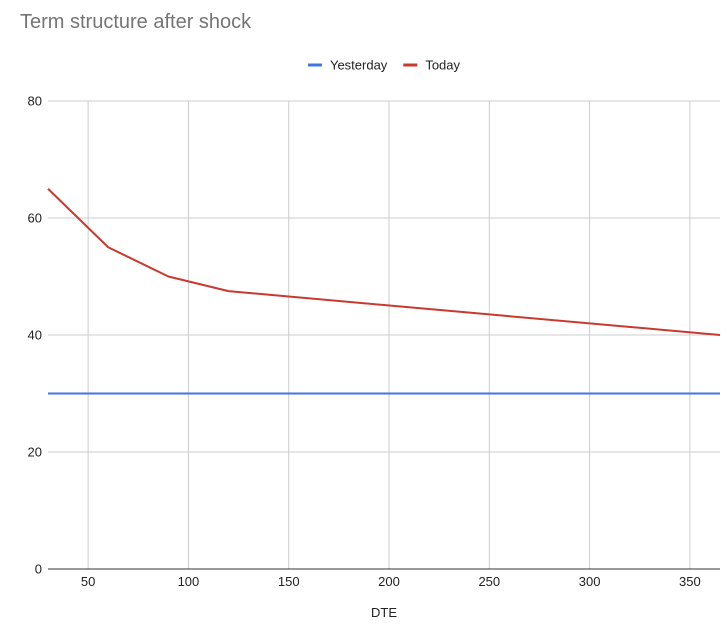  I want to click on y-tick-label: 0, so click(38, 569).